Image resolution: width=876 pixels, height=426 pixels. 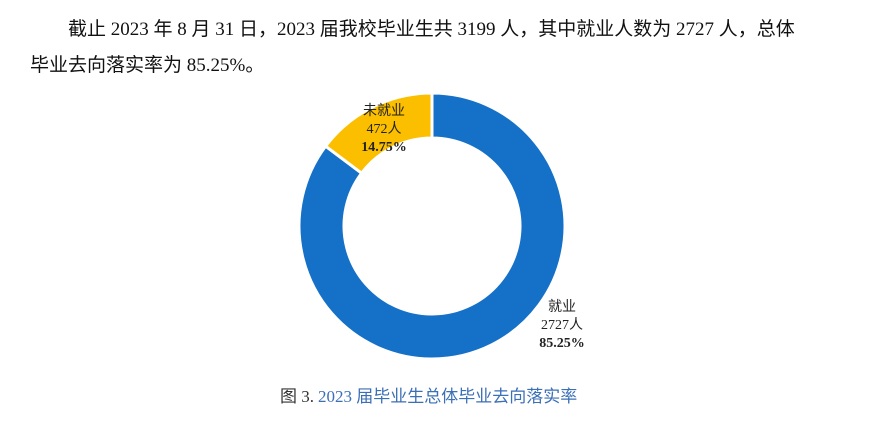 I want to click on count-label: 2727人, so click(x=562, y=325).